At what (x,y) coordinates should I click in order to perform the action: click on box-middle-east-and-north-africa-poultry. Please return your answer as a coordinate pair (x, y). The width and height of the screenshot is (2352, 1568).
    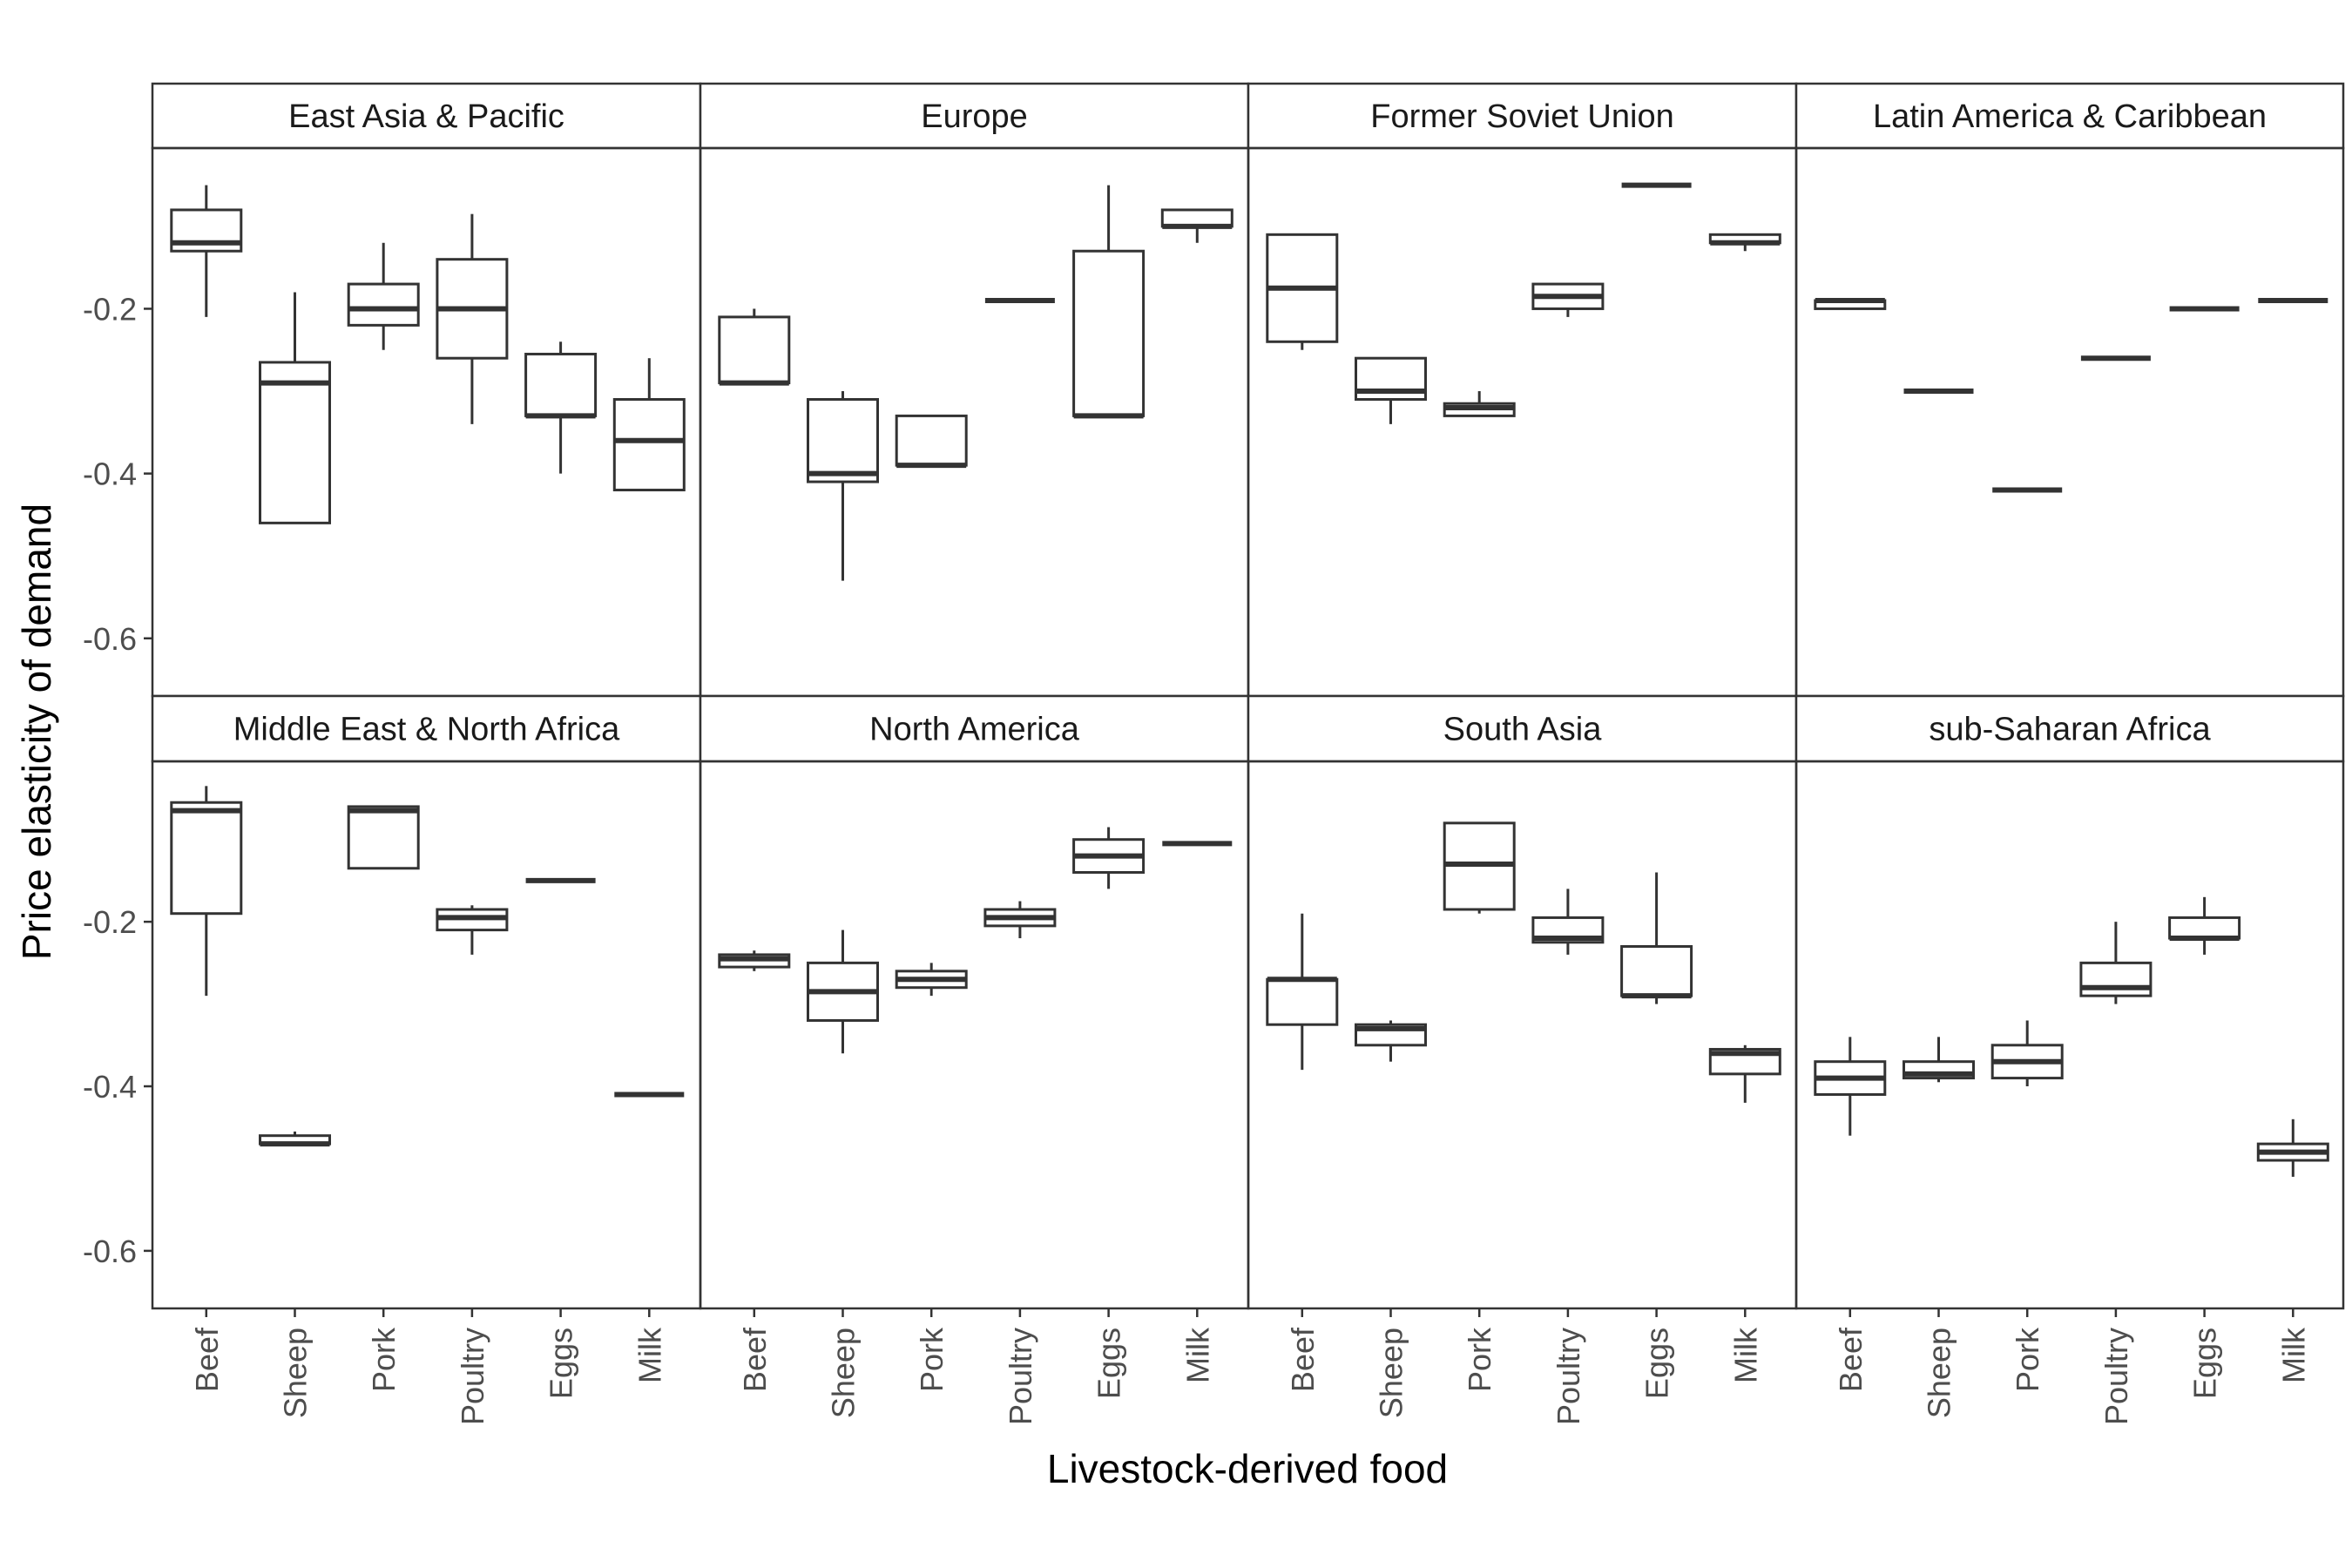
    Looking at the image, I should click on (472, 930).